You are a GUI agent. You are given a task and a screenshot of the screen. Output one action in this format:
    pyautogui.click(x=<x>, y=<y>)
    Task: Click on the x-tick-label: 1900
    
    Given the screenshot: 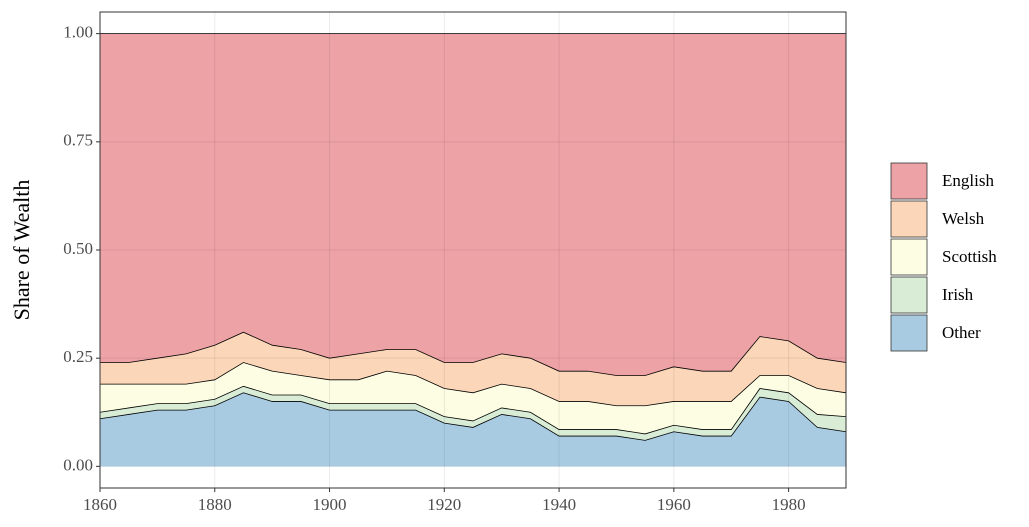 What is the action you would take?
    pyautogui.click(x=330, y=504)
    